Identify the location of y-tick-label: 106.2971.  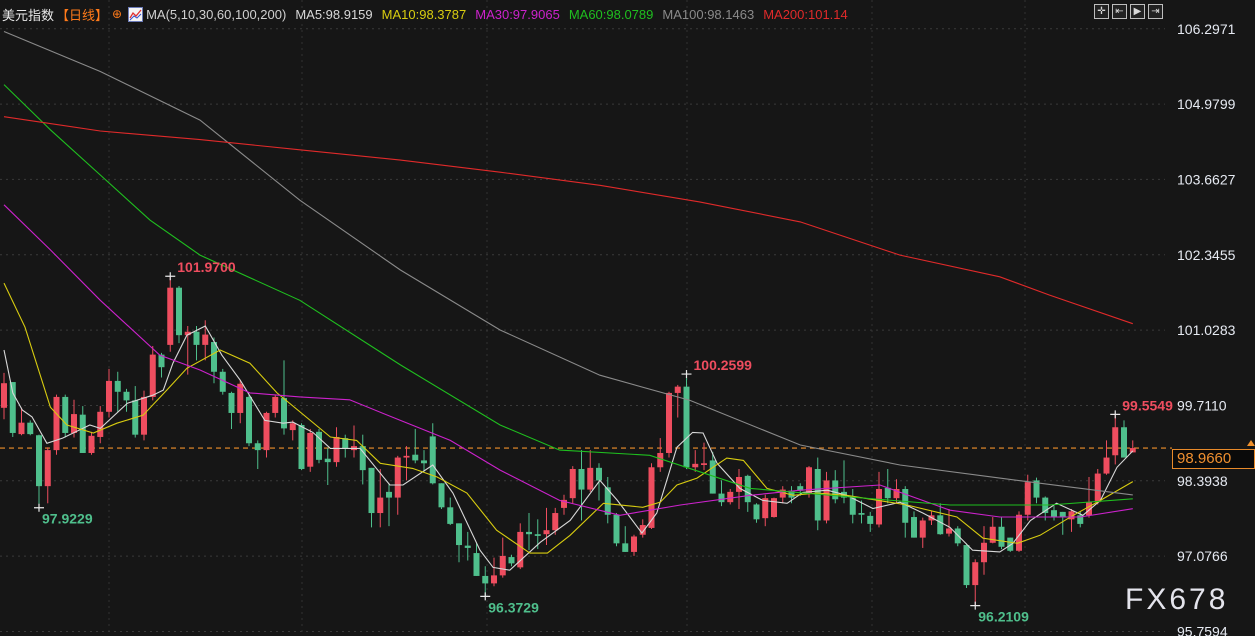
(1206, 29).